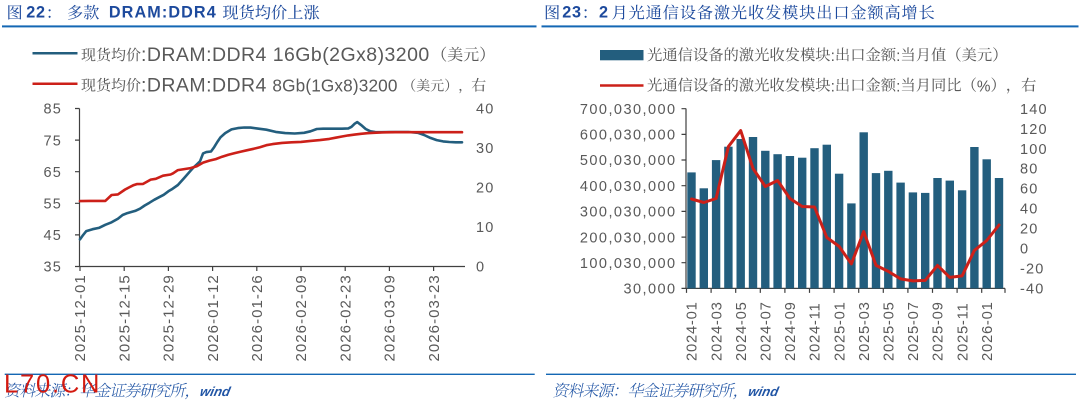  What do you see at coordinates (169, 317) in the screenshot?
I see `svg-text: 2025-12-29` at bounding box center [169, 317].